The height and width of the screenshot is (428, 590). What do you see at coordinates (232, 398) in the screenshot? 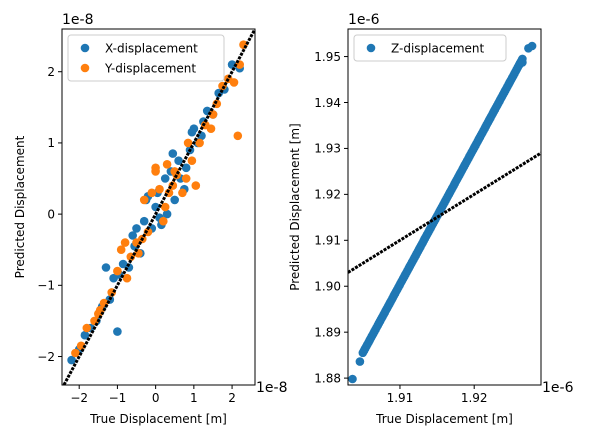
I see `x-tick-label: 2` at bounding box center [232, 398].